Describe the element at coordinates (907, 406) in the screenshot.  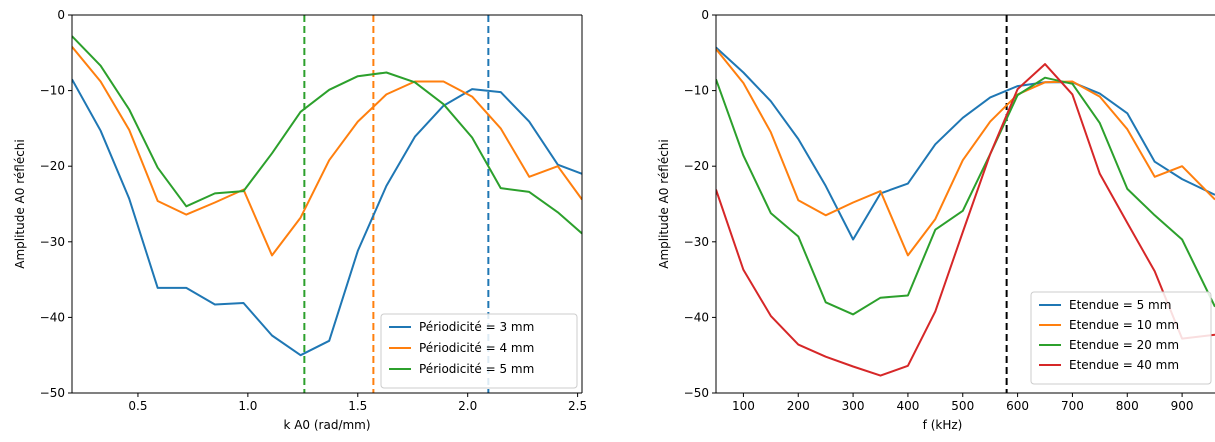
I see `x-tick-label: 400` at that location.